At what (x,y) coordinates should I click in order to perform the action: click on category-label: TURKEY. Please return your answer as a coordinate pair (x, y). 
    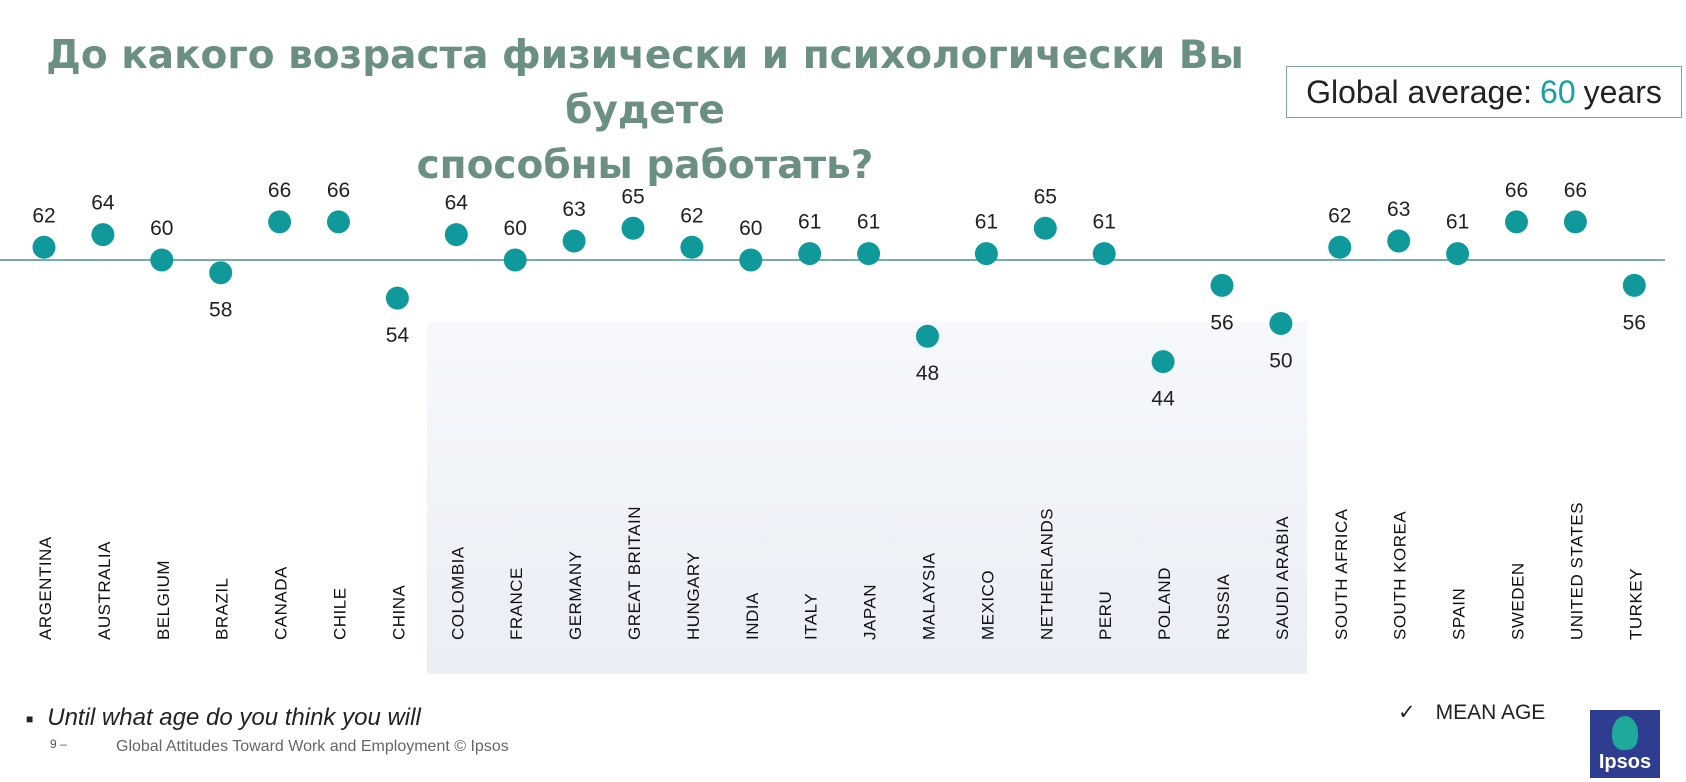
    Looking at the image, I should click on (1635, 604).